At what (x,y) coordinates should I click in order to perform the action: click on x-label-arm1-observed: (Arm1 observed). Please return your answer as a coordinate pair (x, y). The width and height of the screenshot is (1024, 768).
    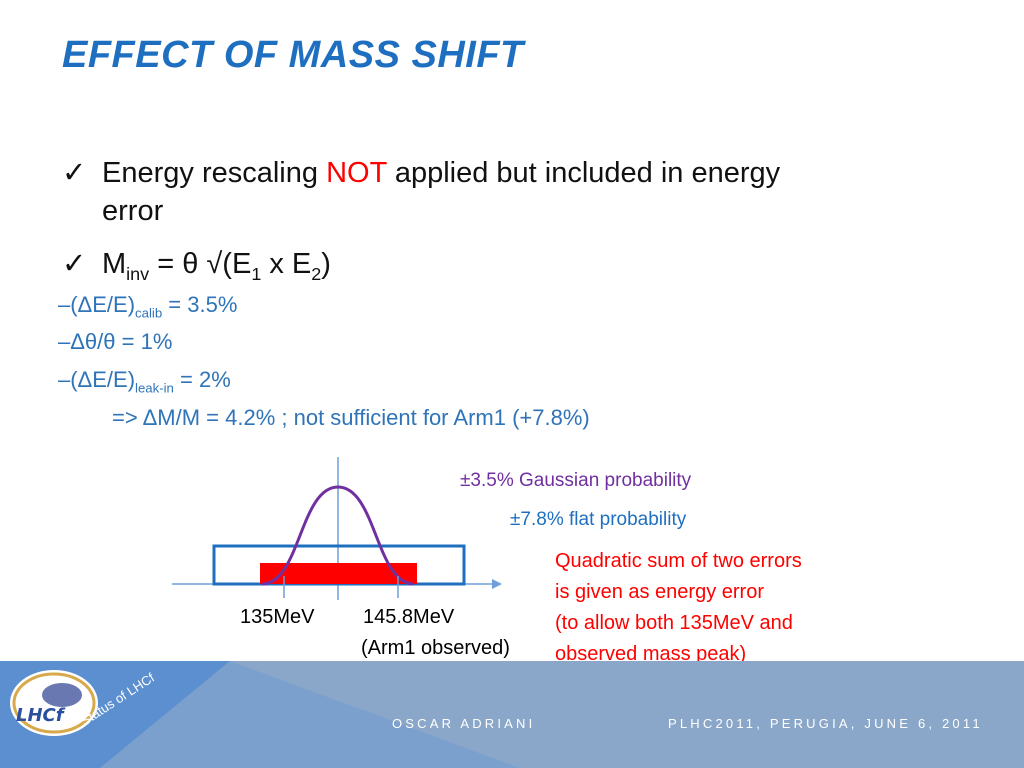
    Looking at the image, I should click on (435, 648).